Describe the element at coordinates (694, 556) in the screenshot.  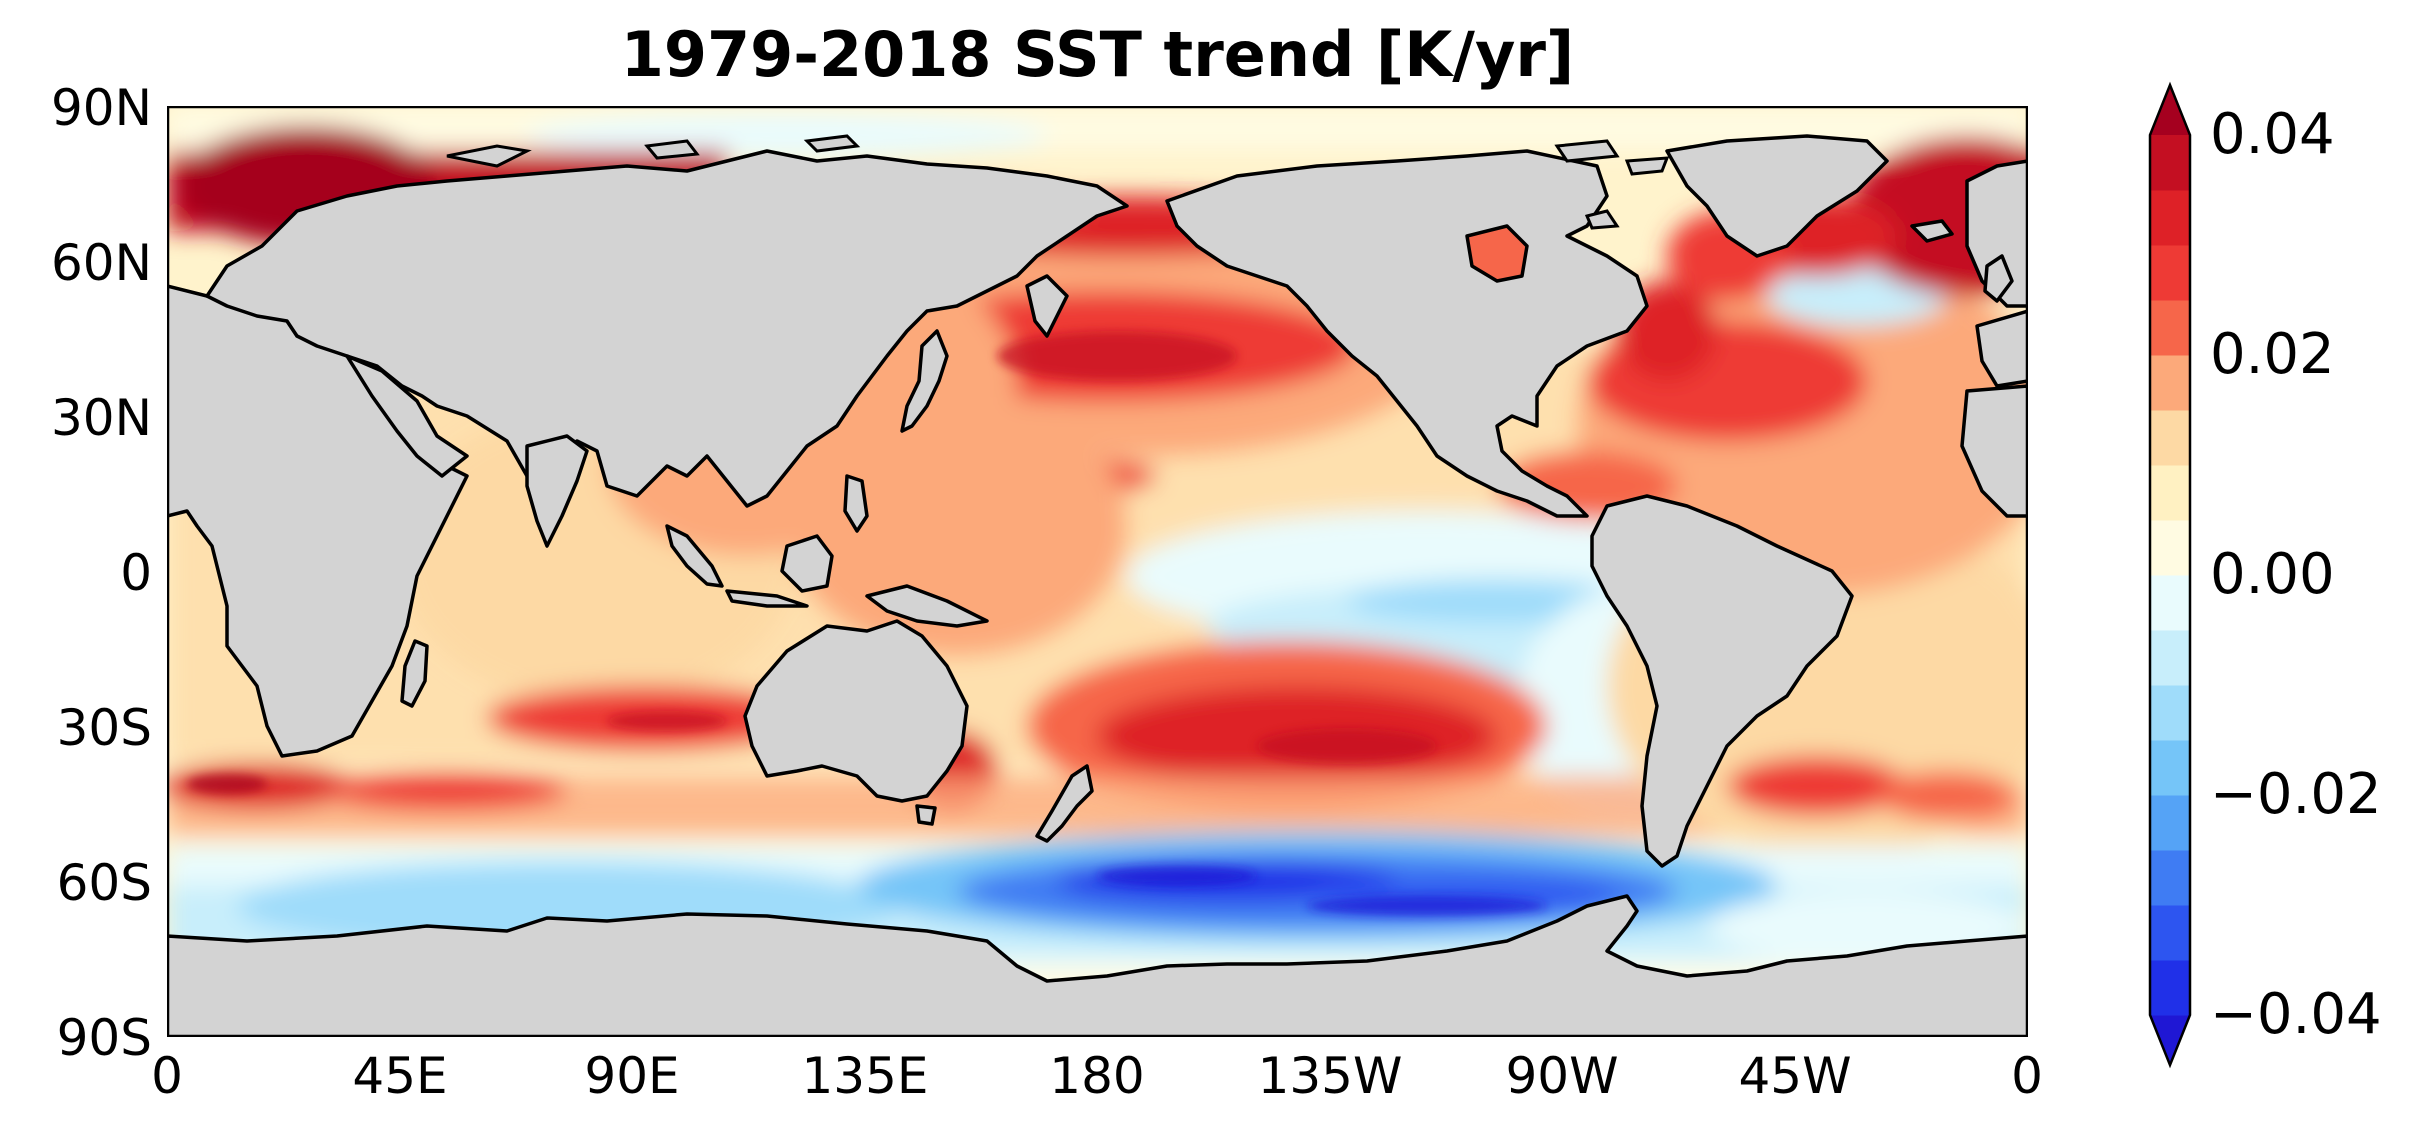
I see `land-sumatra` at that location.